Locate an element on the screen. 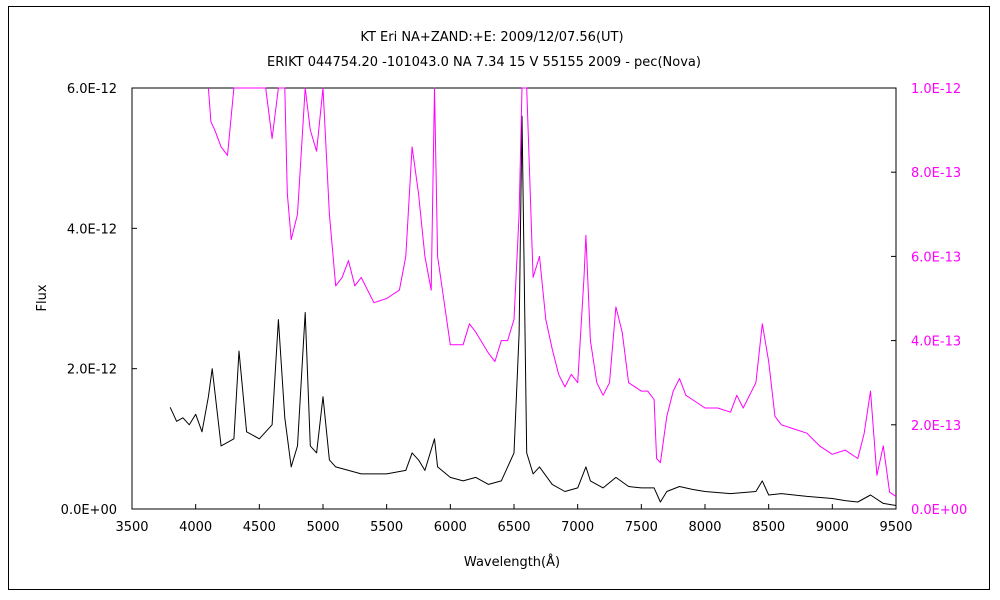  y-left-tick-label: 0.0E+00 is located at coordinates (89, 510).